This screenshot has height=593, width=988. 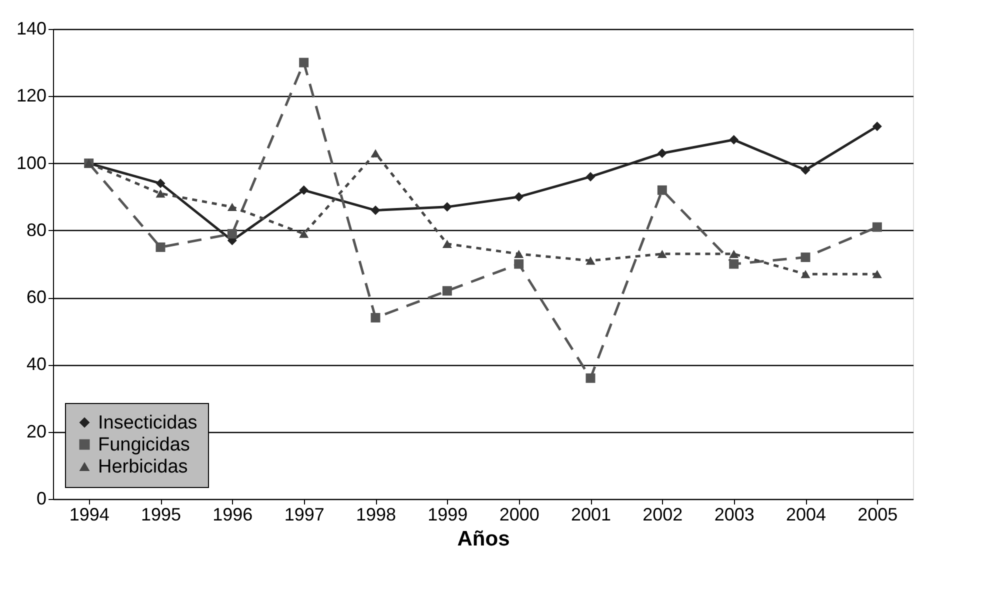 What do you see at coordinates (232, 514) in the screenshot?
I see `x-tick-label: 1996` at bounding box center [232, 514].